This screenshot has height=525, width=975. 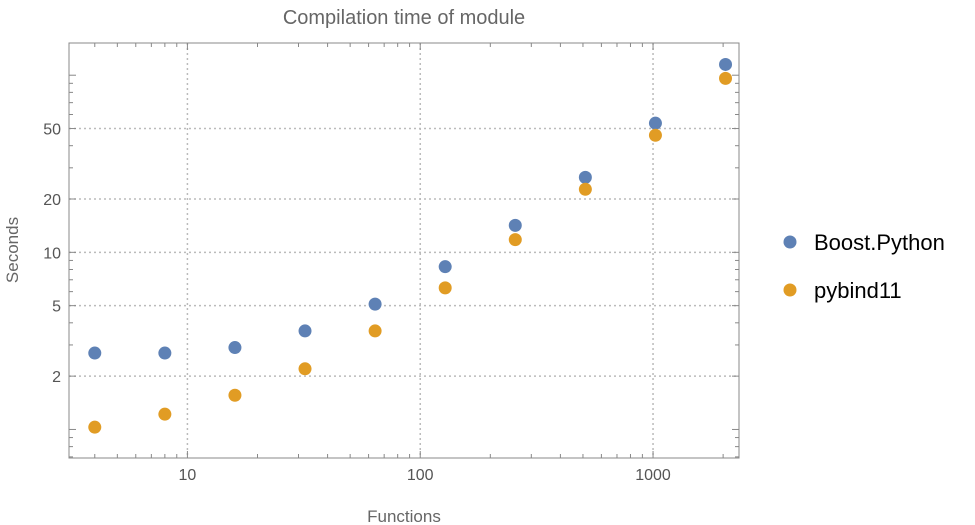 I want to click on y-tick-label: 50, so click(x=52, y=130).